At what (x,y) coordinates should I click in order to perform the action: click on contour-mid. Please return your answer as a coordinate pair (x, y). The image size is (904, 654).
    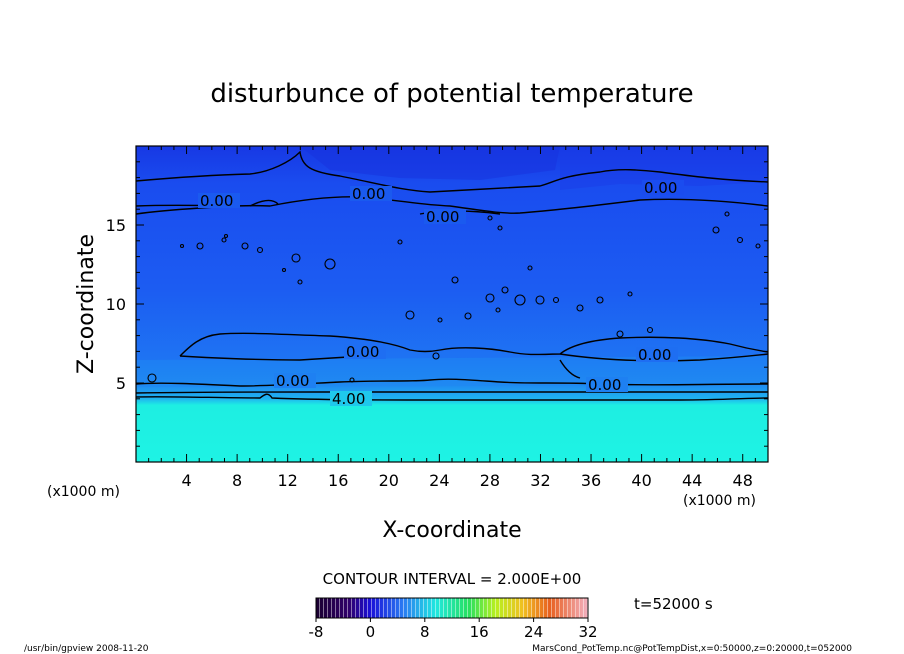
    Looking at the image, I should click on (473, 344).